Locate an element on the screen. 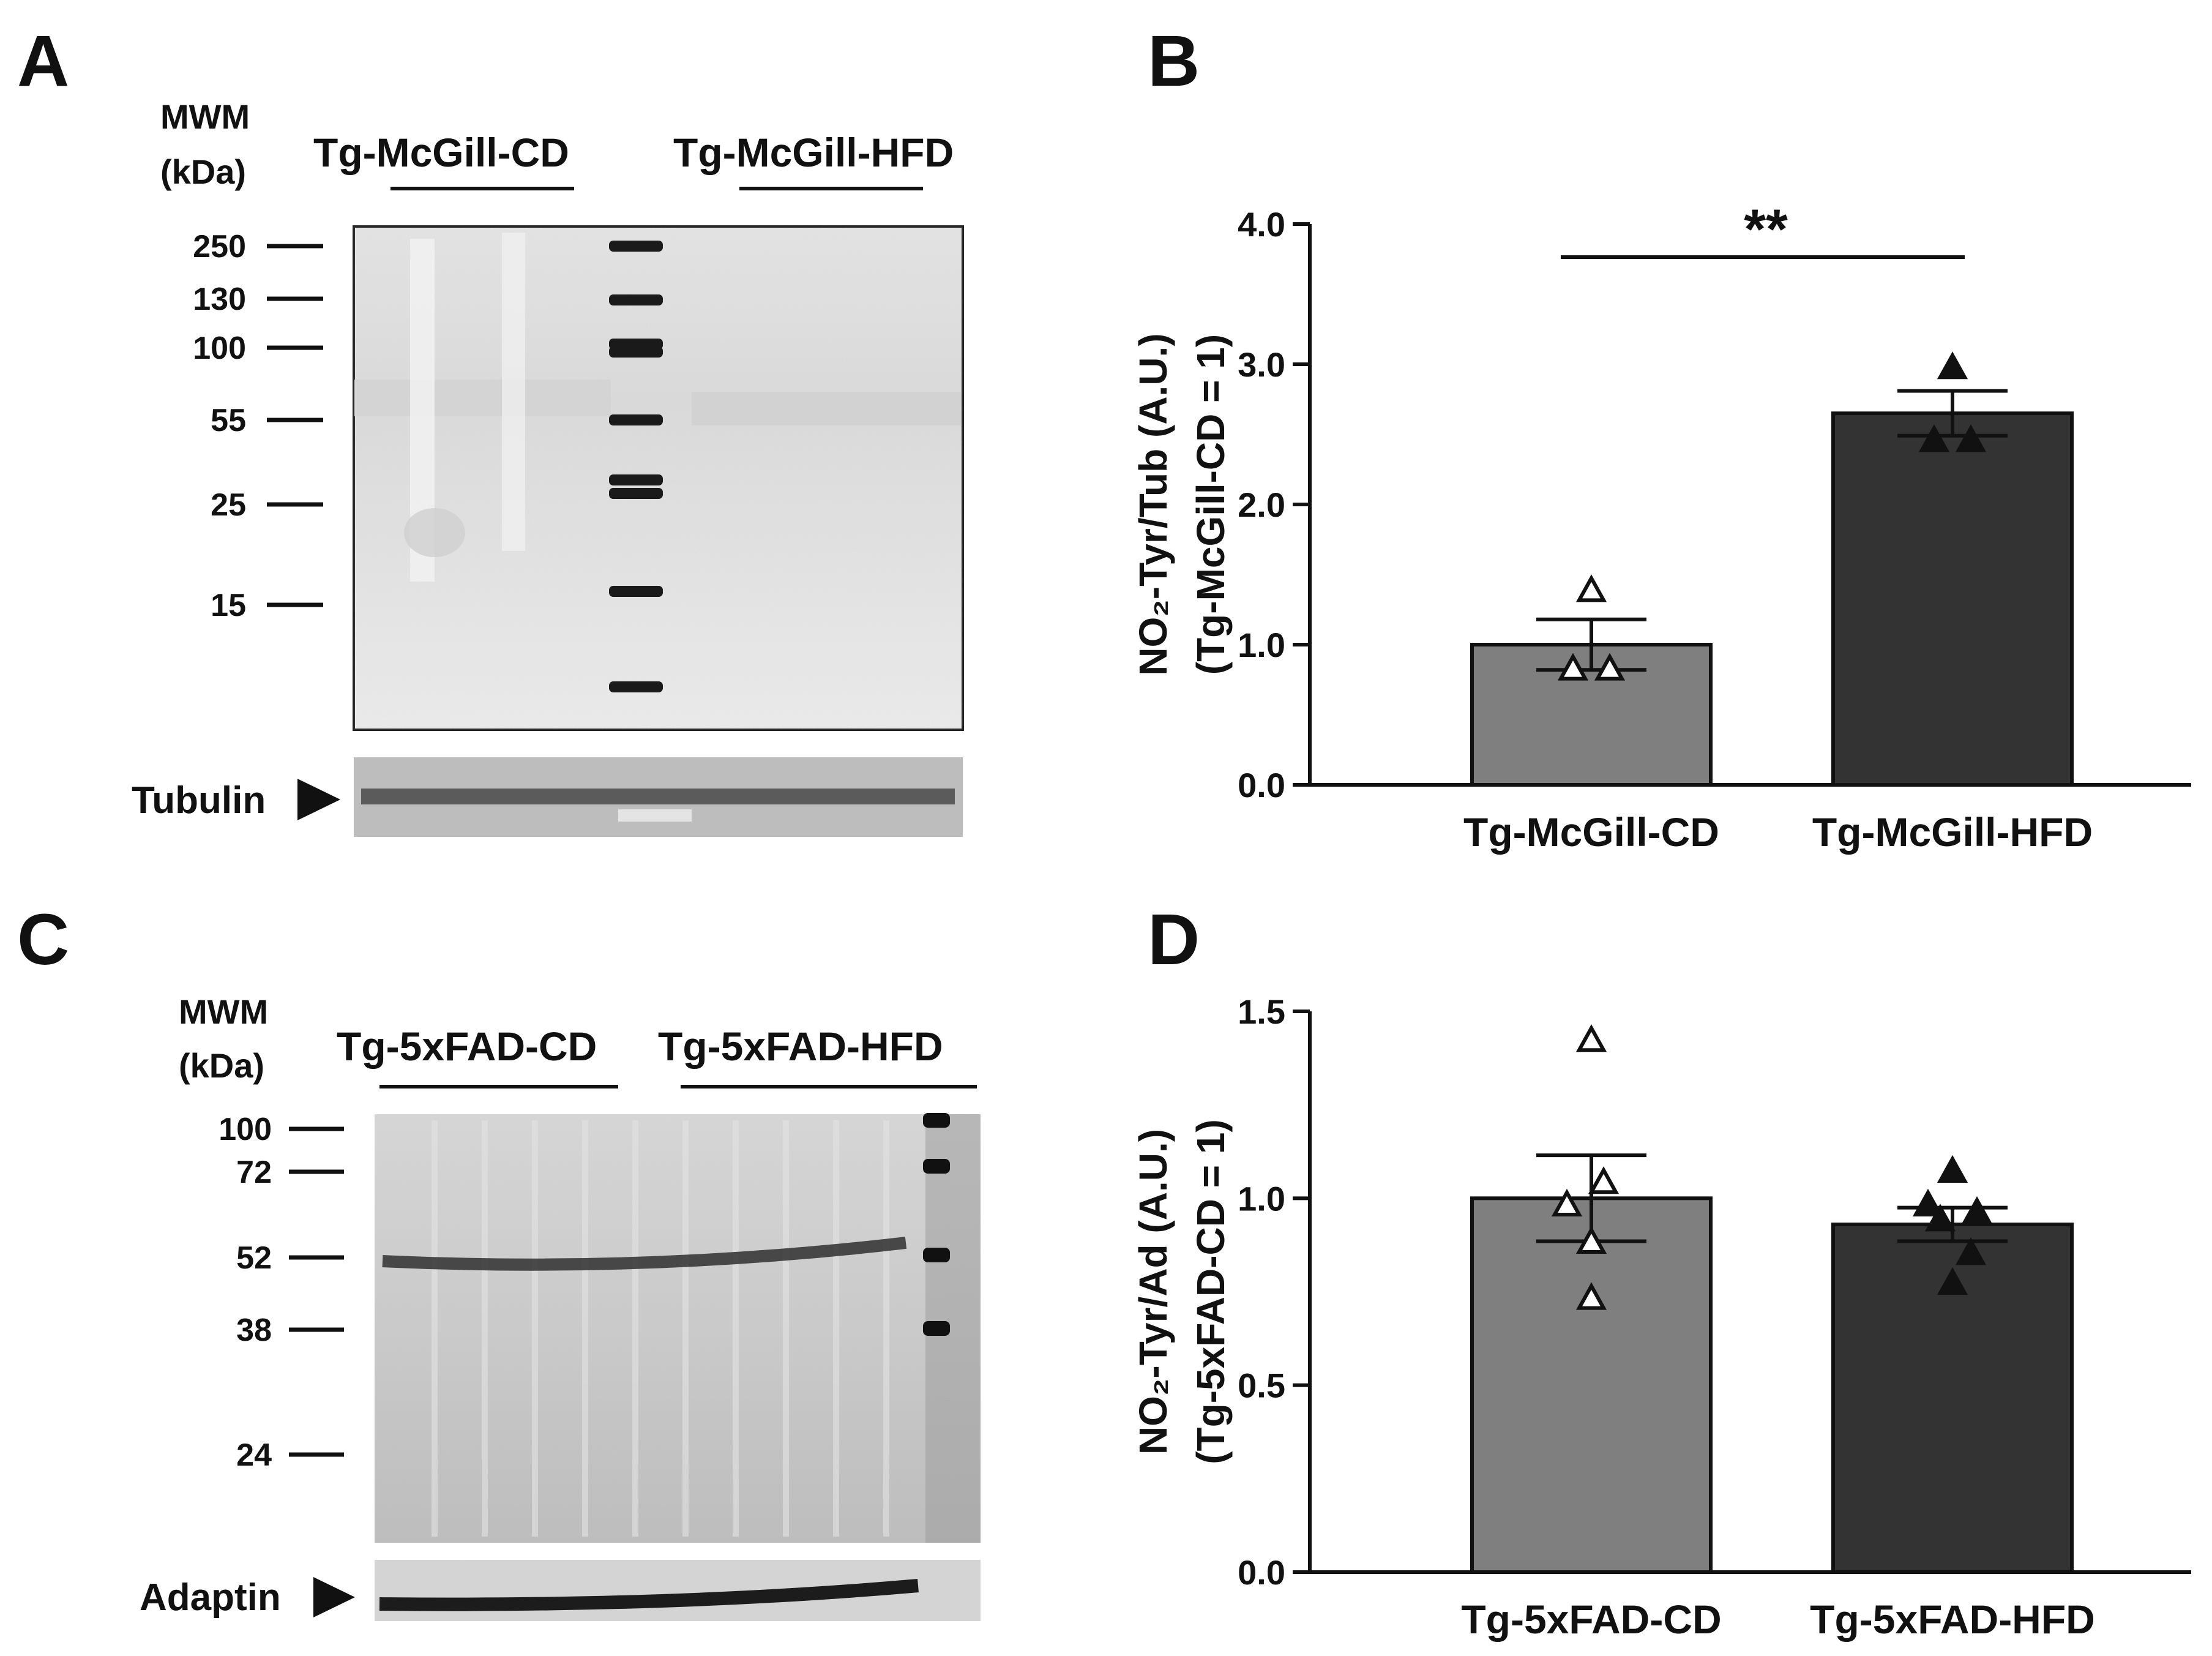  chart-b-ytick-label-3.0: 3.0 is located at coordinates (1261, 364).